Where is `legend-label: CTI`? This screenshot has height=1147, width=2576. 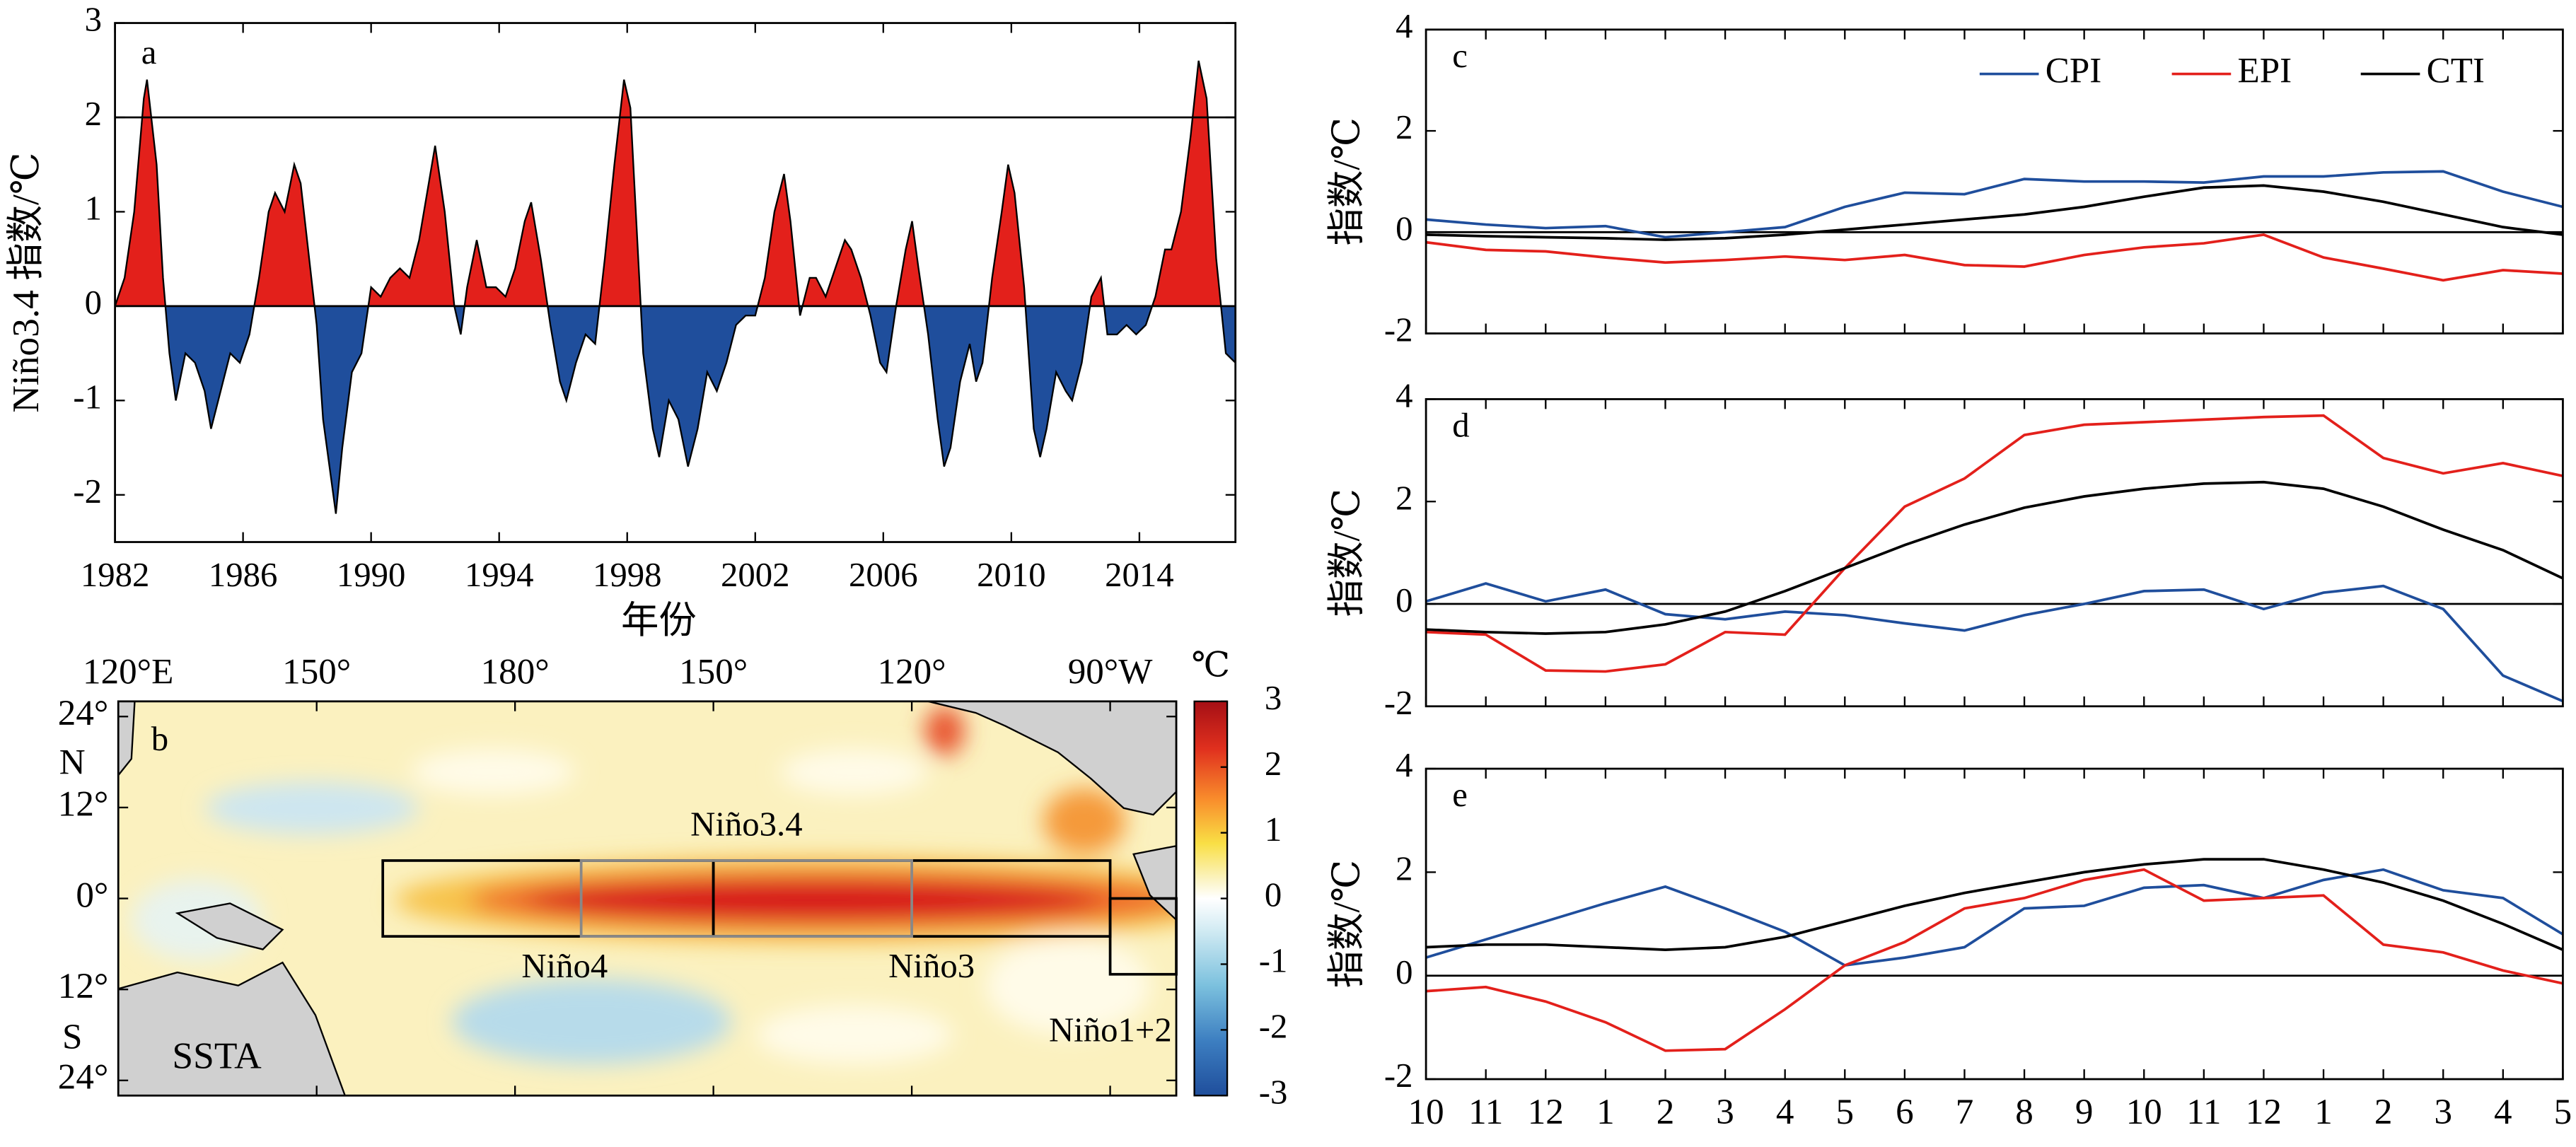 legend-label: CTI is located at coordinates (2456, 70).